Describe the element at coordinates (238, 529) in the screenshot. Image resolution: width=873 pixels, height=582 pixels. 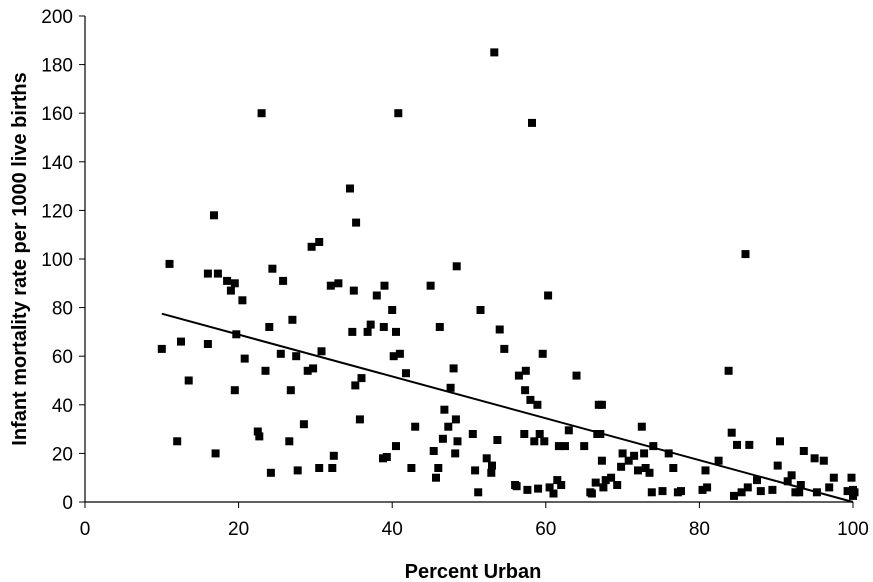
I see `x-tick-label: 20` at that location.